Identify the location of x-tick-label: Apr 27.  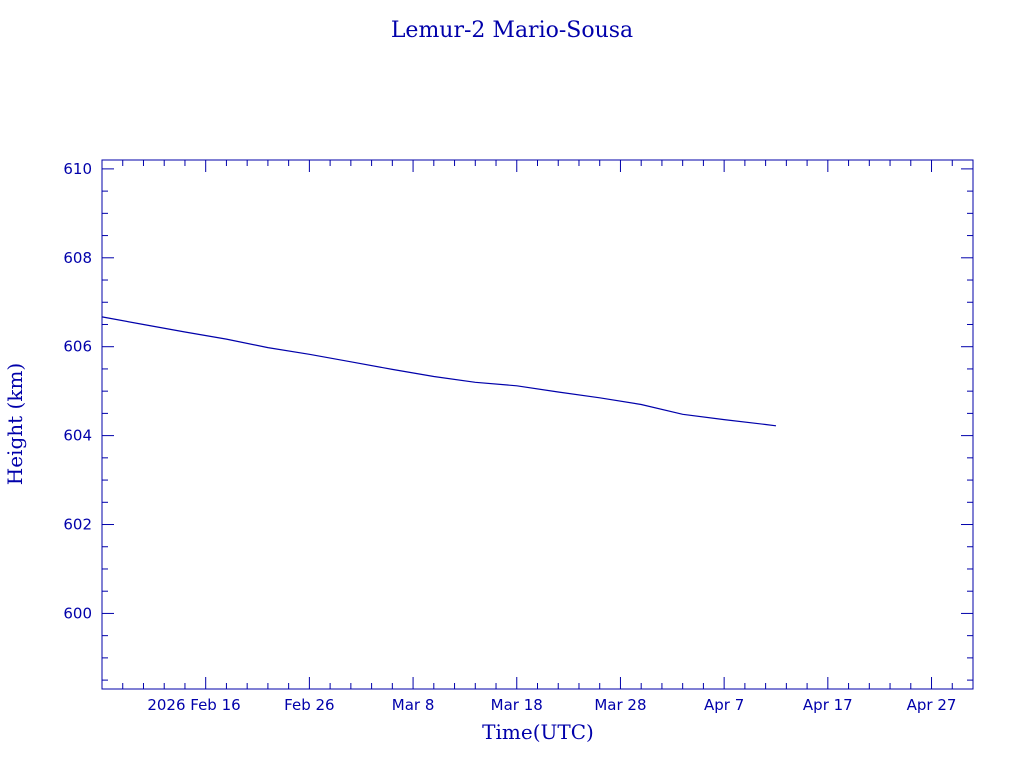
(932, 705).